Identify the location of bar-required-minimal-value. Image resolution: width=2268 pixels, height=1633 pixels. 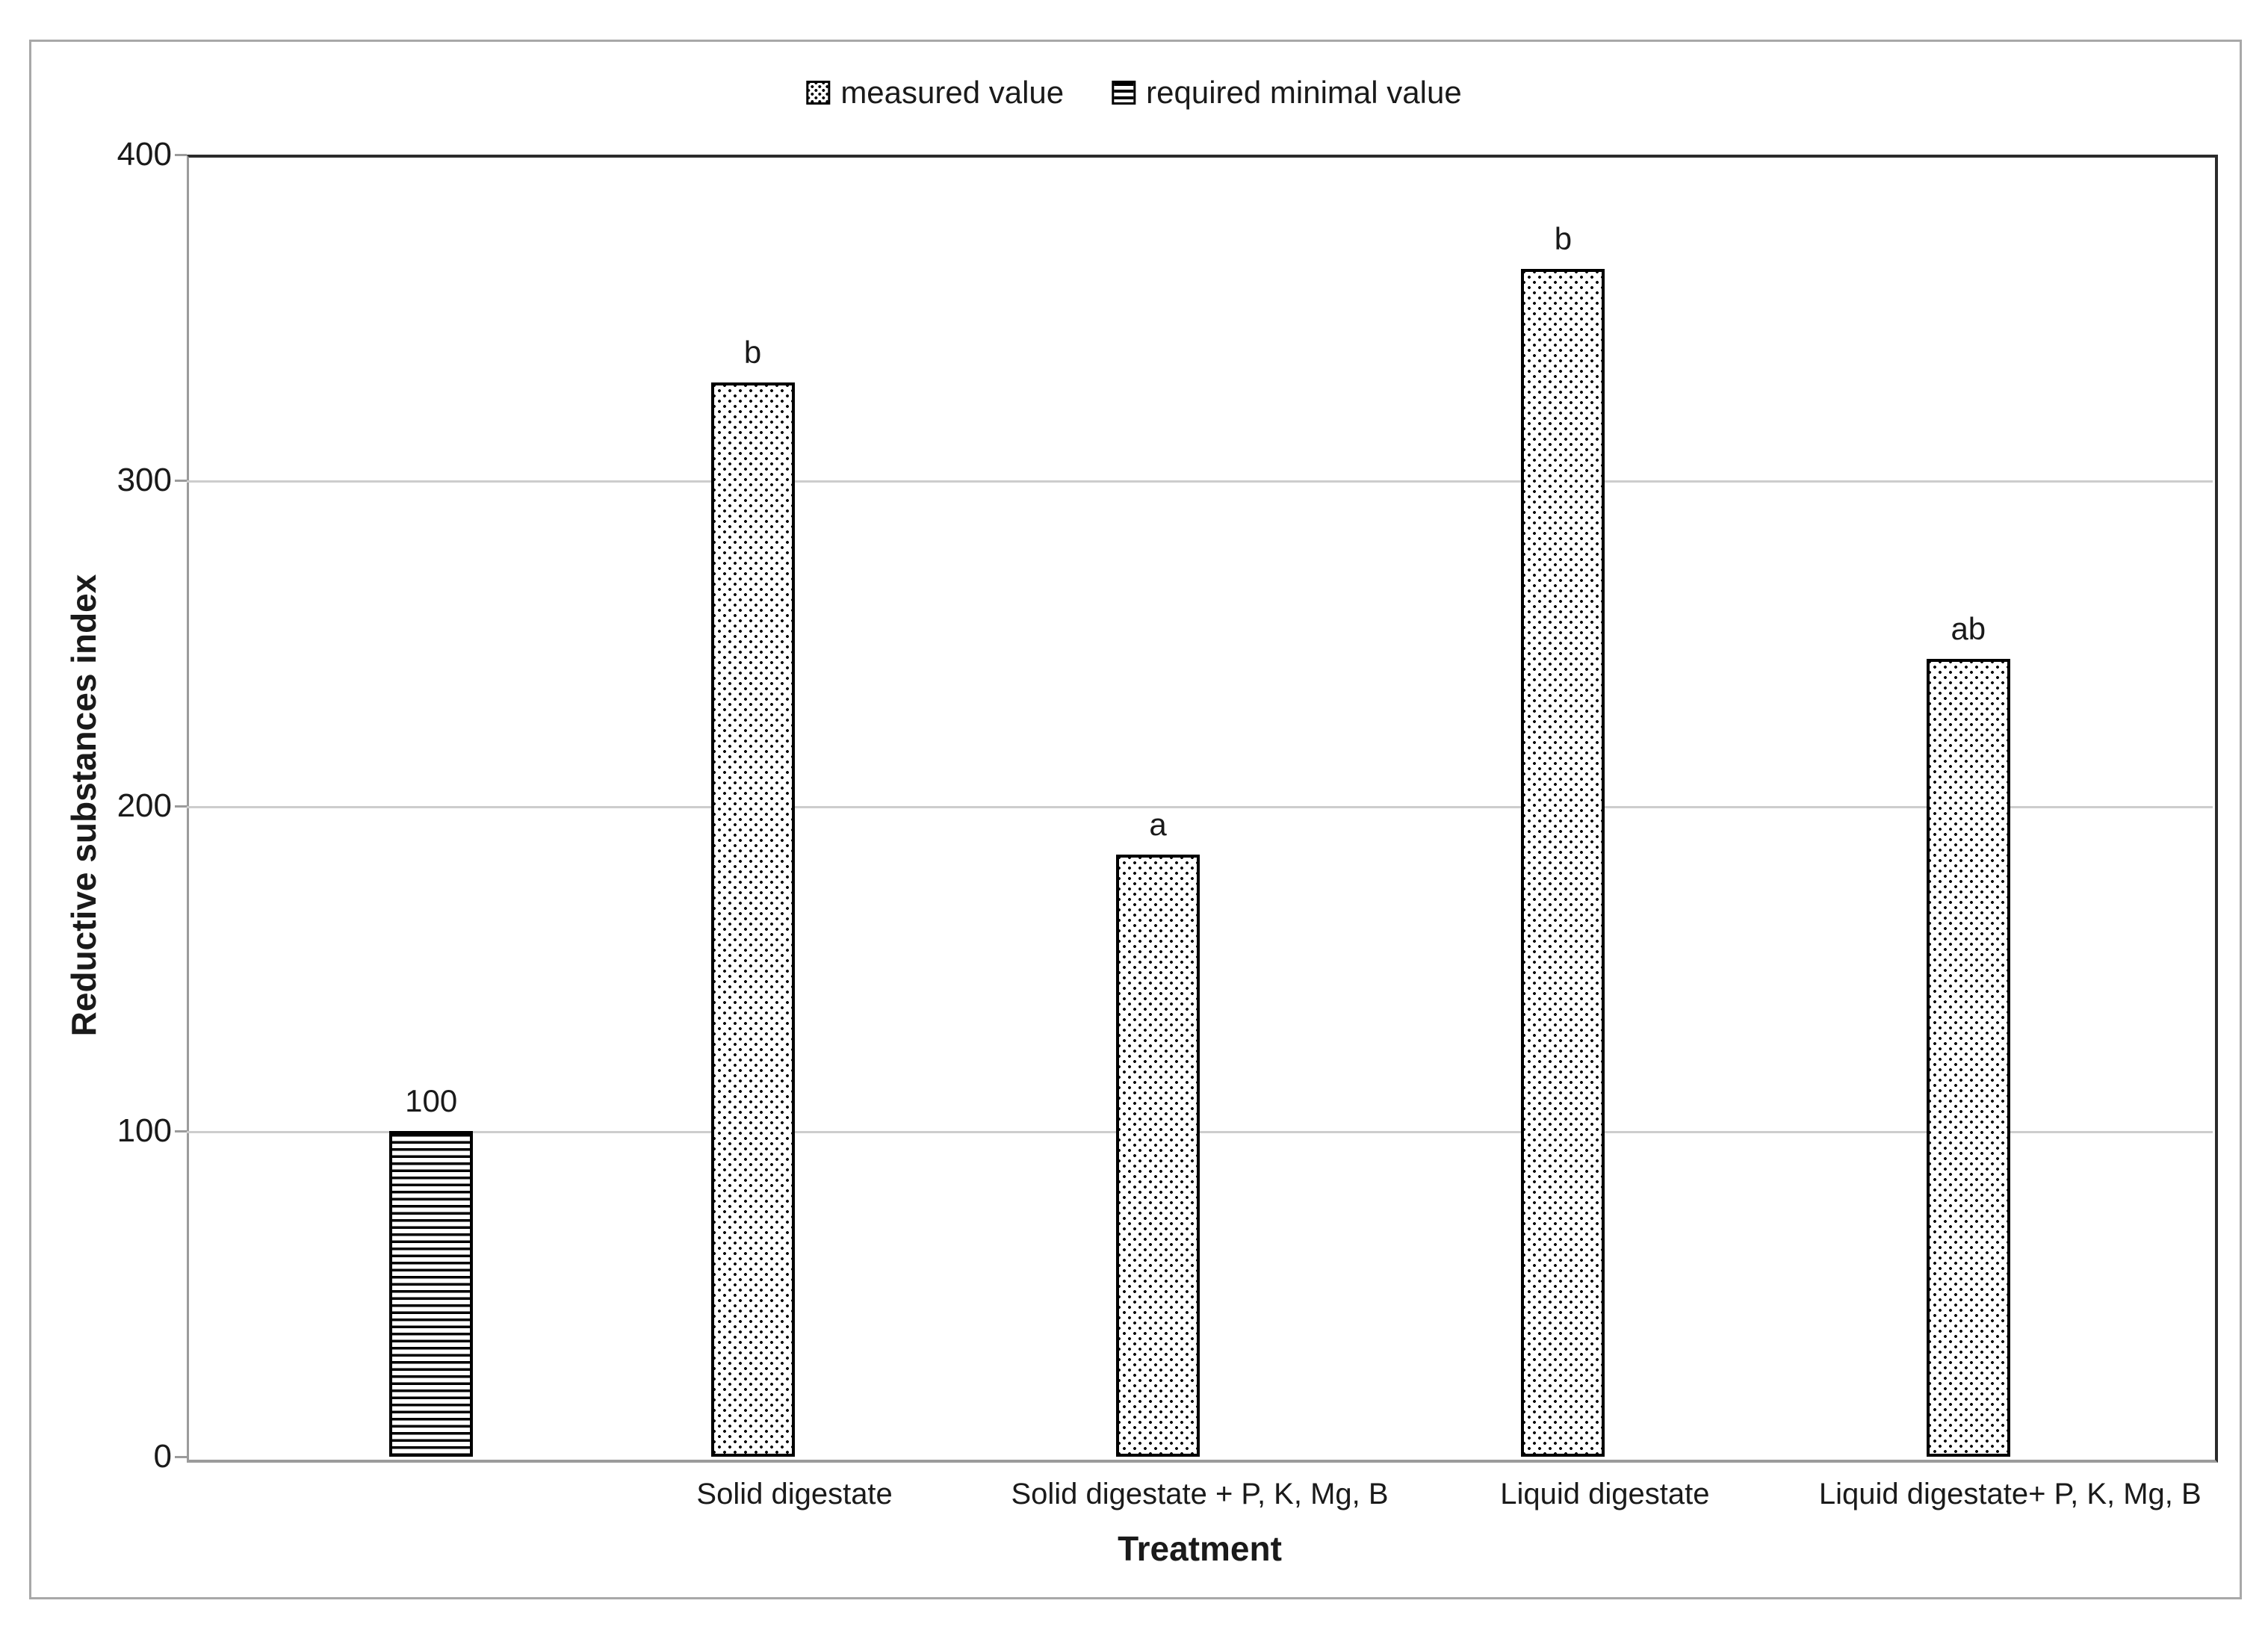
(431, 1294).